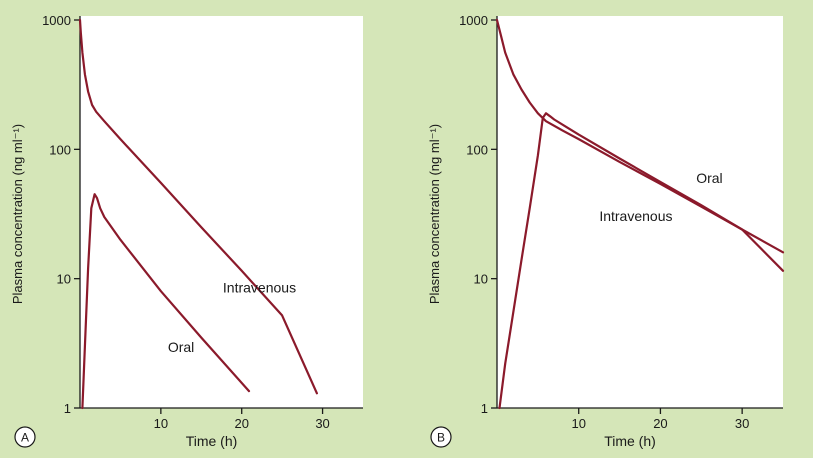 Image resolution: width=813 pixels, height=458 pixels. I want to click on panel-badge-label: A, so click(25, 438).